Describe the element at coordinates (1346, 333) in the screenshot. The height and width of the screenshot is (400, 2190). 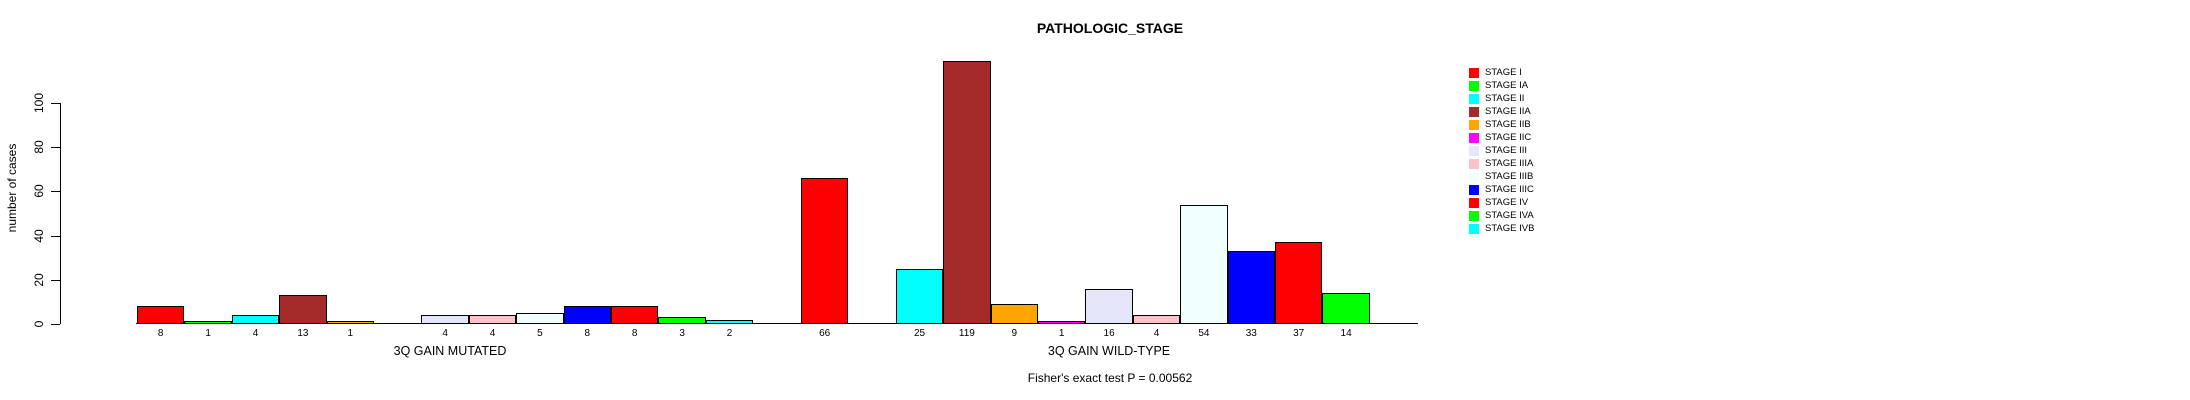
I see `bar-value-label: 14` at that location.